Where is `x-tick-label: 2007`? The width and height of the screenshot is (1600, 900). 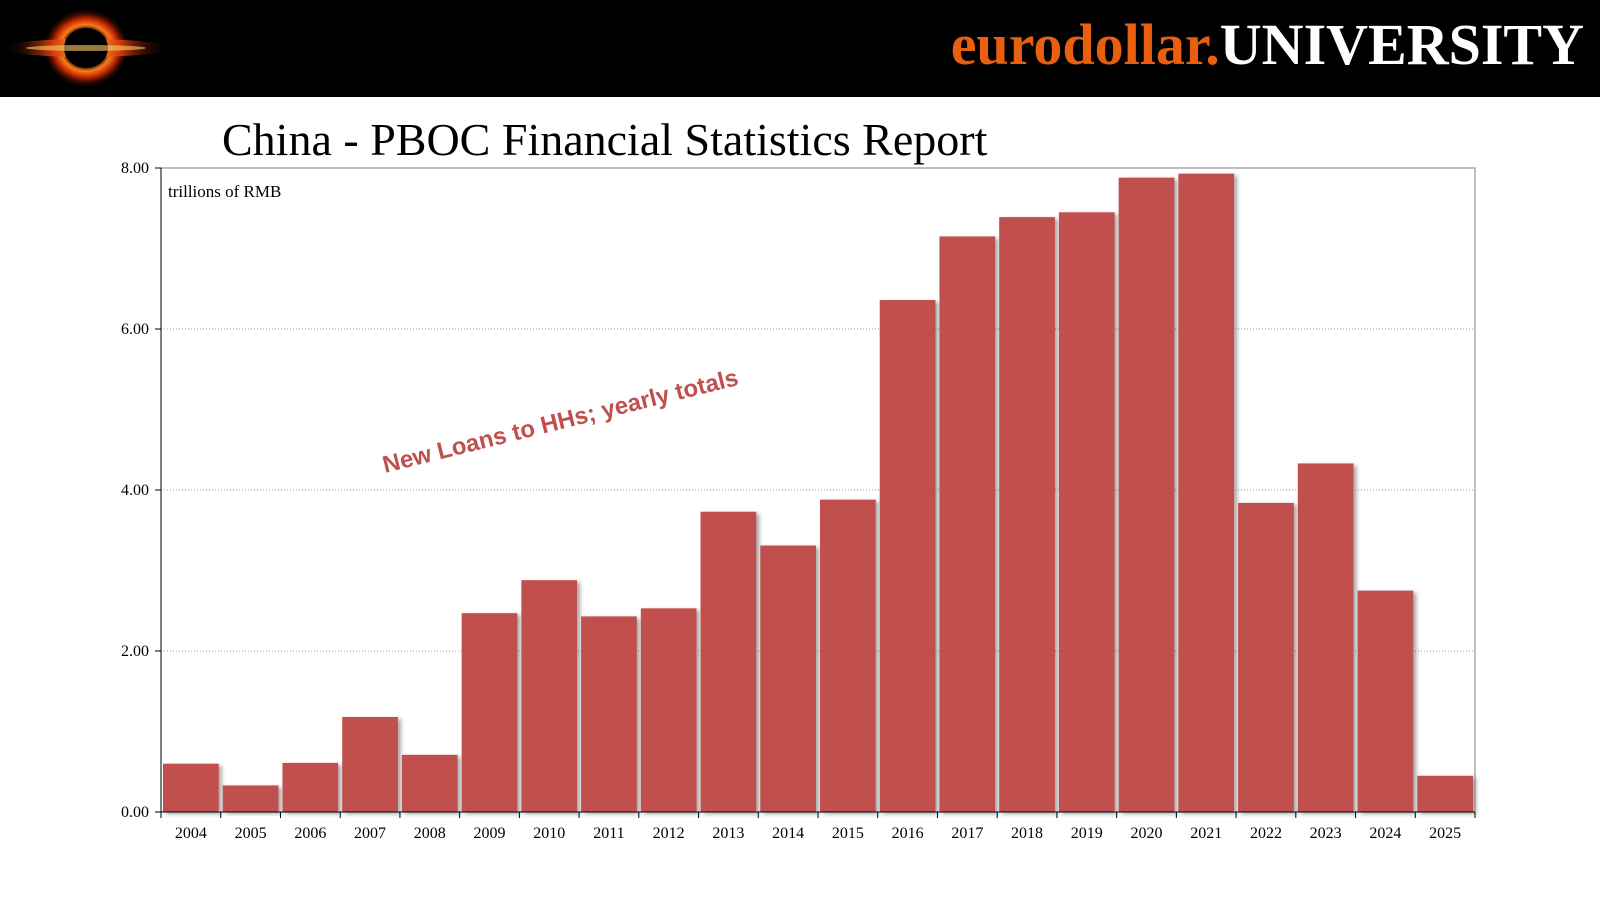 x-tick-label: 2007 is located at coordinates (370, 833).